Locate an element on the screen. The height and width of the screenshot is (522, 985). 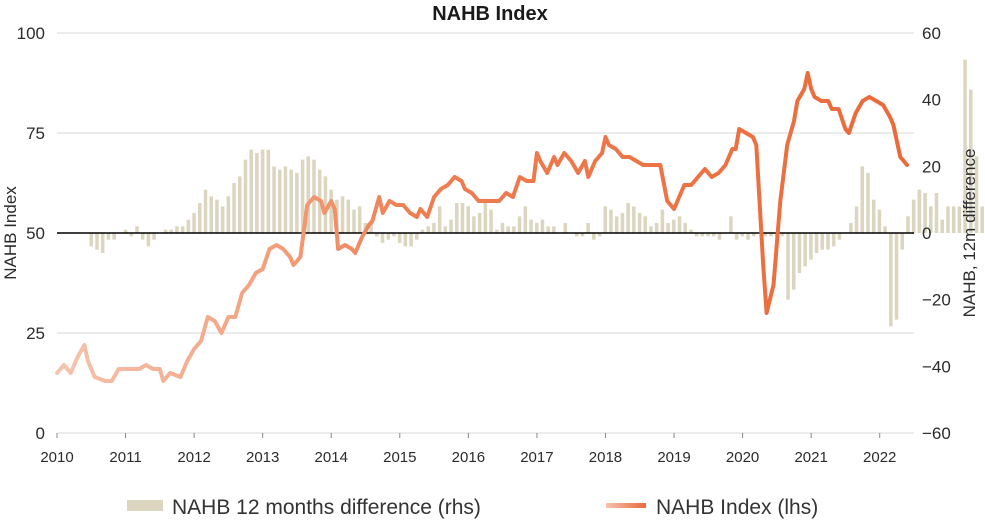
x-tick-label: 2012 is located at coordinates (193, 457).